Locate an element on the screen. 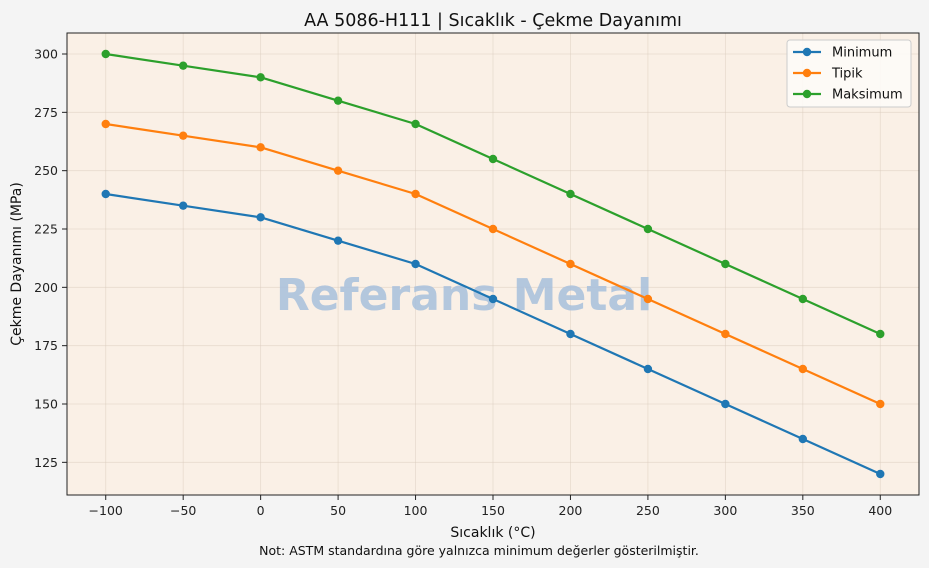 The width and height of the screenshot is (929, 568). x-tick-label: 300 is located at coordinates (725, 510).